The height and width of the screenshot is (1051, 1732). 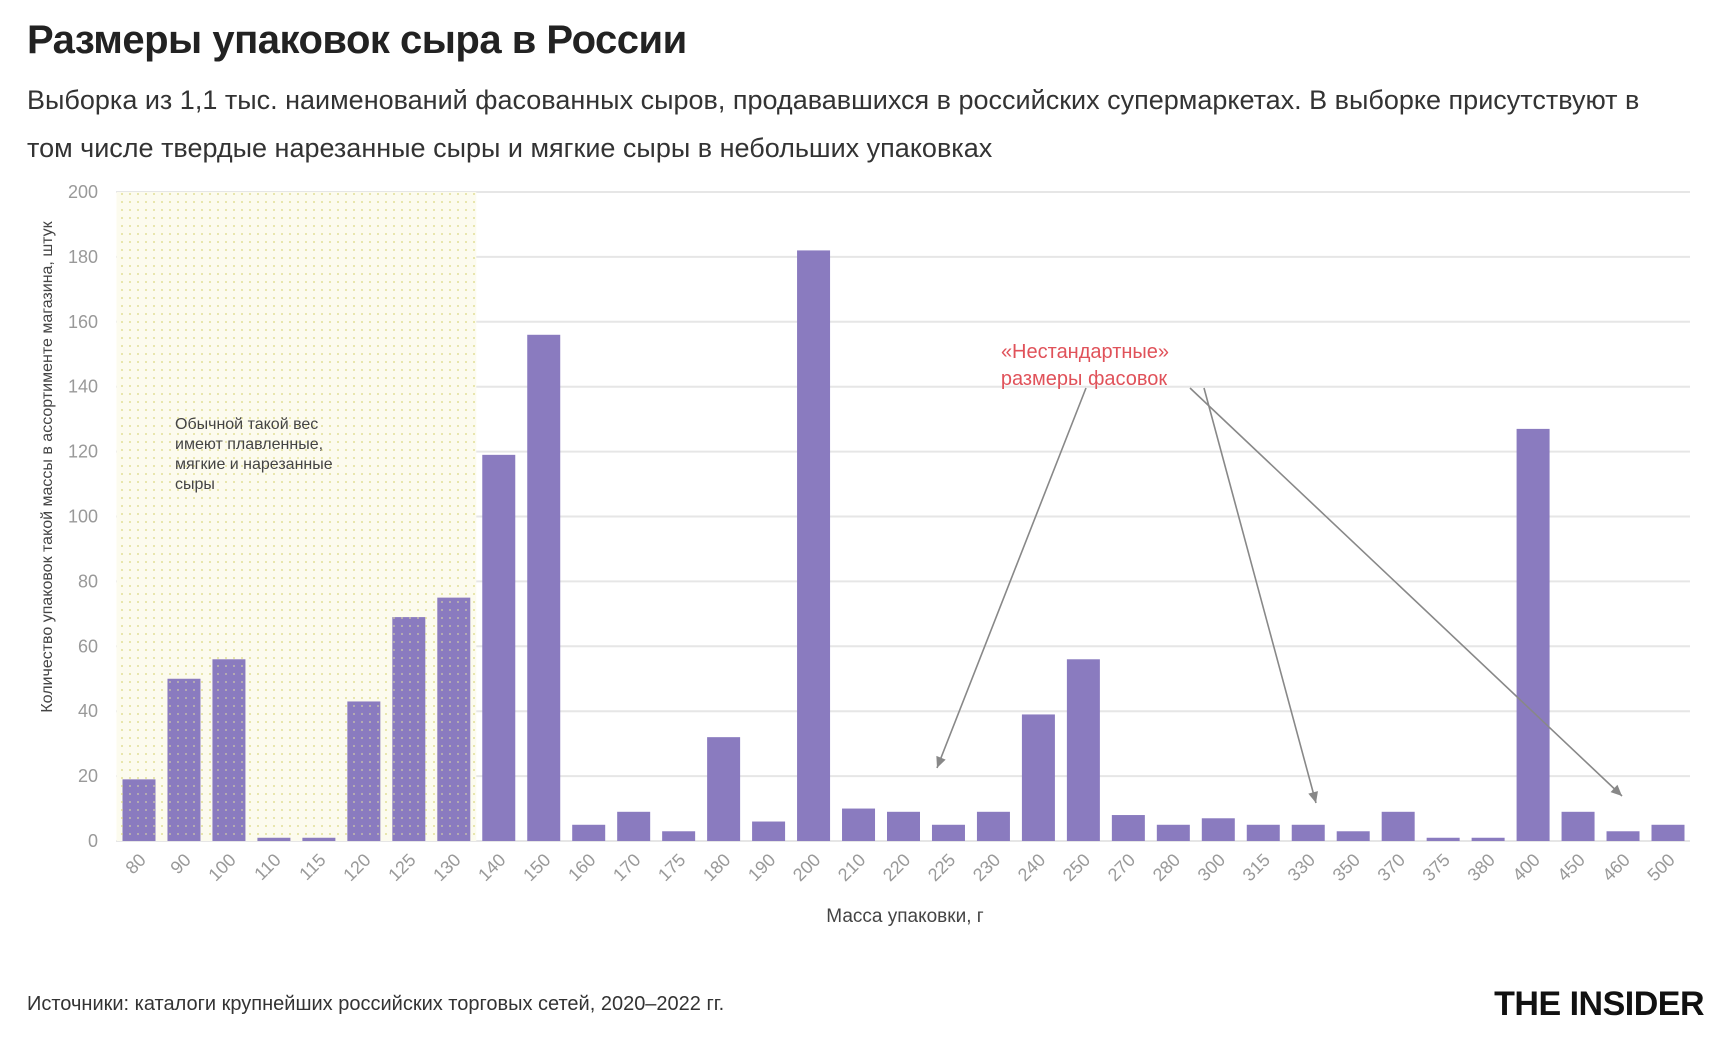 I want to click on region-note-line: сыры, so click(x=195, y=484).